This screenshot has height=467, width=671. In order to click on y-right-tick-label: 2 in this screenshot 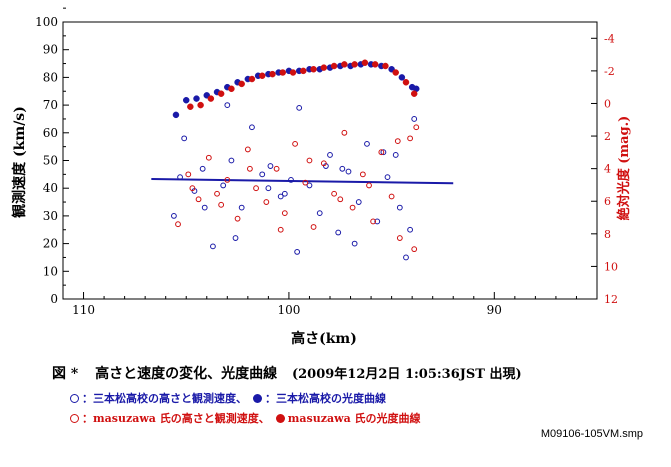, I will do `click(607, 136)`.